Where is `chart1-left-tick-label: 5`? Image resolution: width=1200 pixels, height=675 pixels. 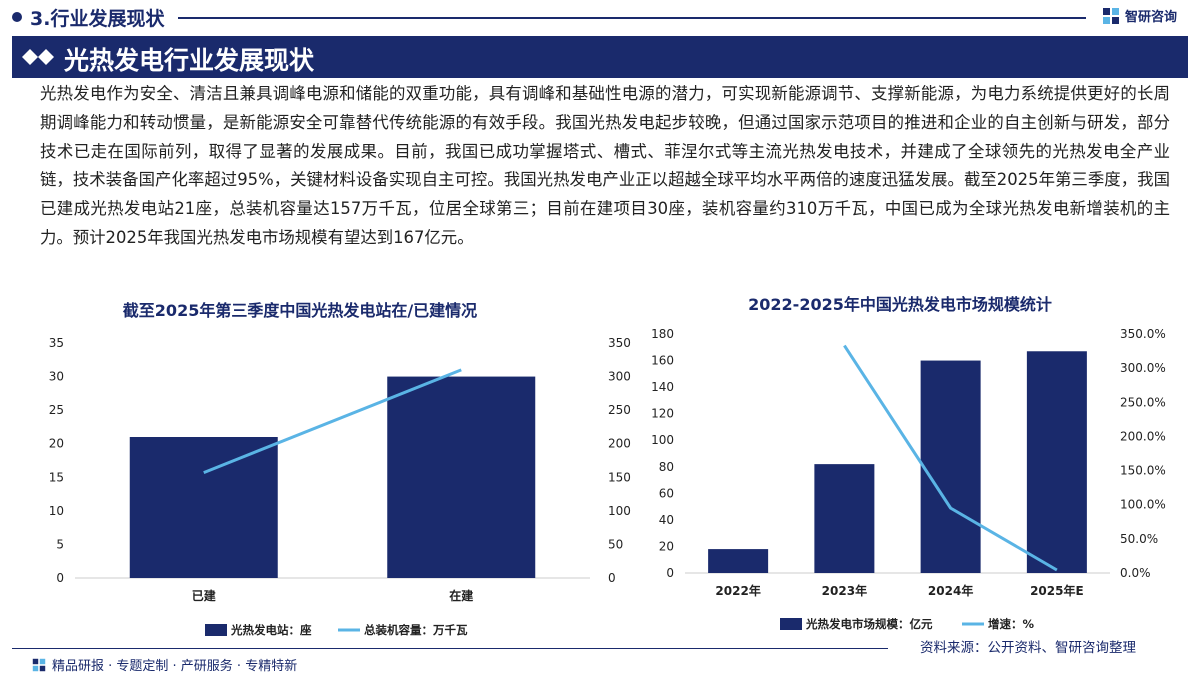 chart1-left-tick-label: 5 is located at coordinates (60, 544).